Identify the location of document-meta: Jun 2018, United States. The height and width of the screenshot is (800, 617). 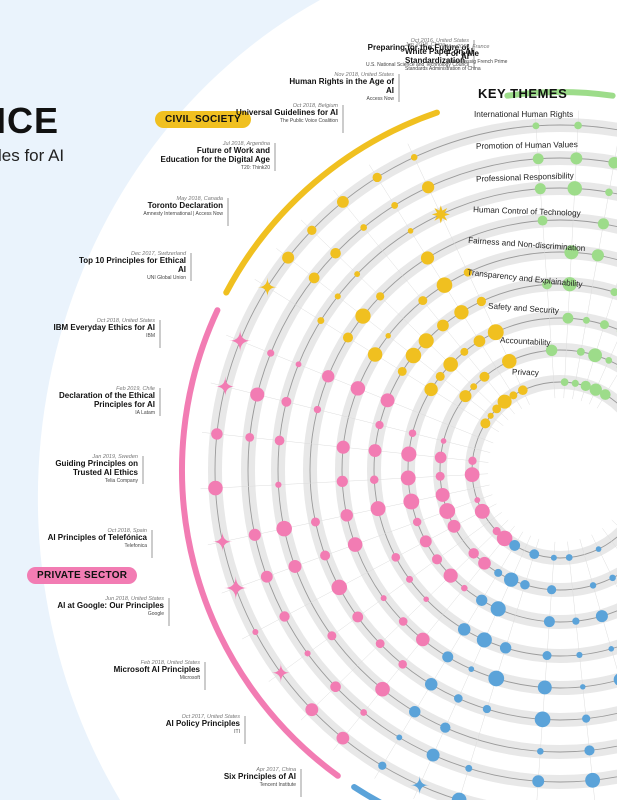
(134, 599).